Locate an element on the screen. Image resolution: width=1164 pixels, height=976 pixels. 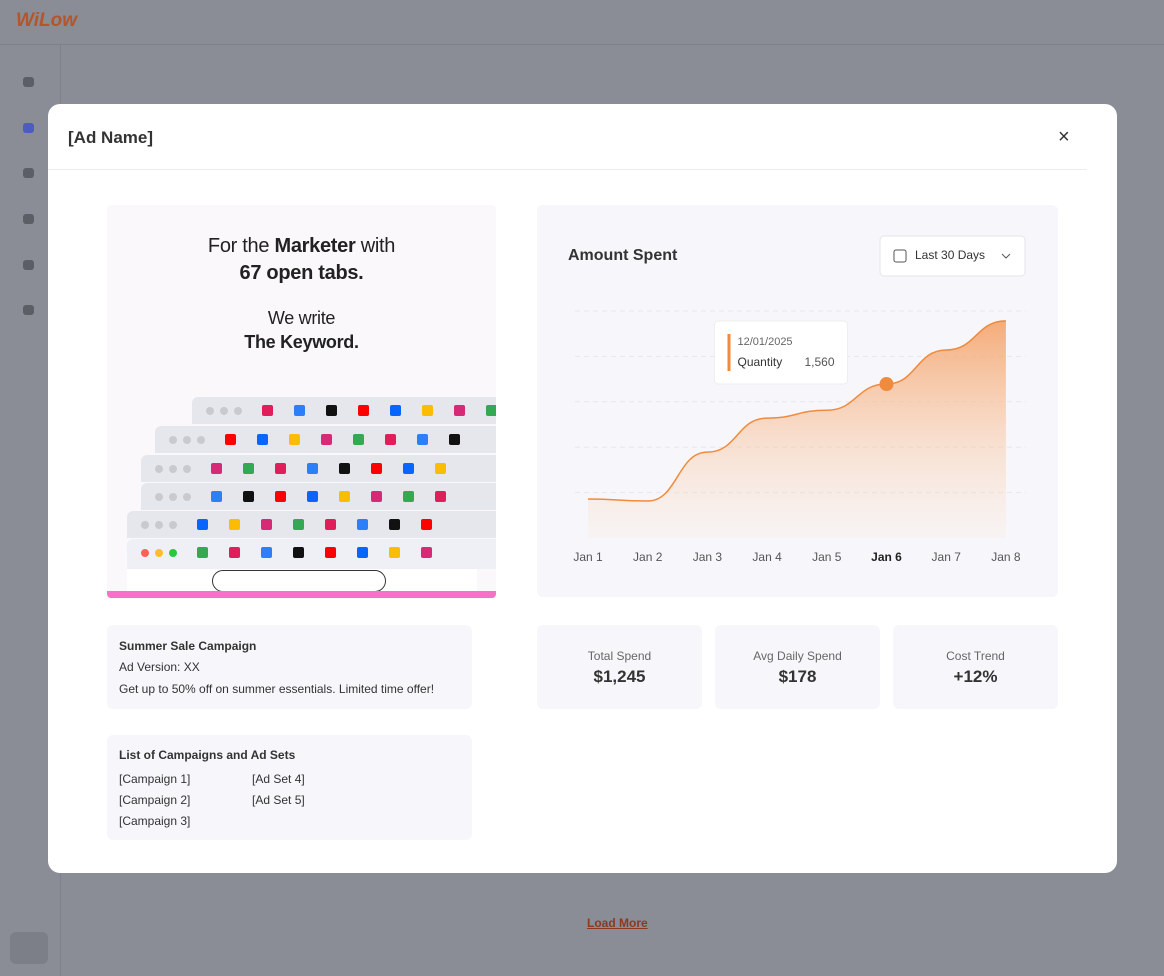
chevron is located at coordinates (1006, 256).